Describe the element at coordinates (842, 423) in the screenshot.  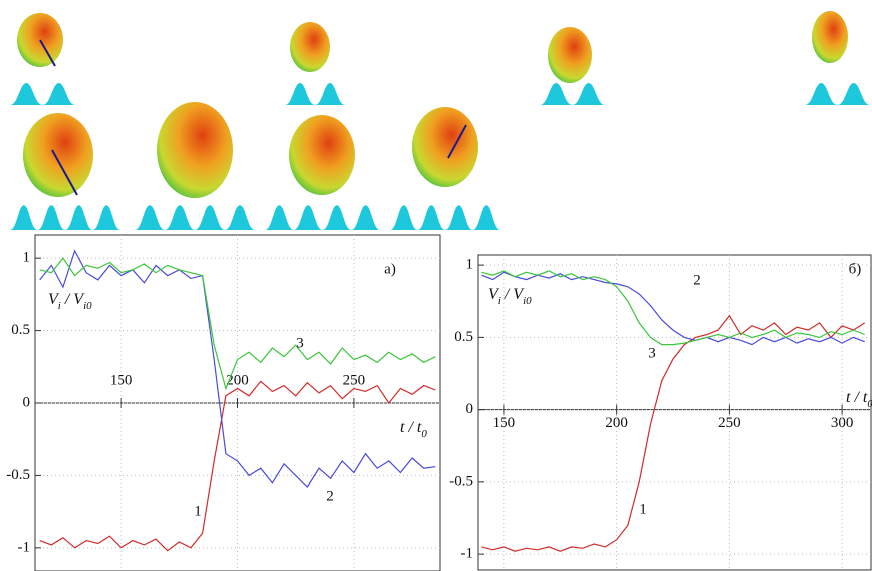
I see `x-tick-label: 300` at that location.